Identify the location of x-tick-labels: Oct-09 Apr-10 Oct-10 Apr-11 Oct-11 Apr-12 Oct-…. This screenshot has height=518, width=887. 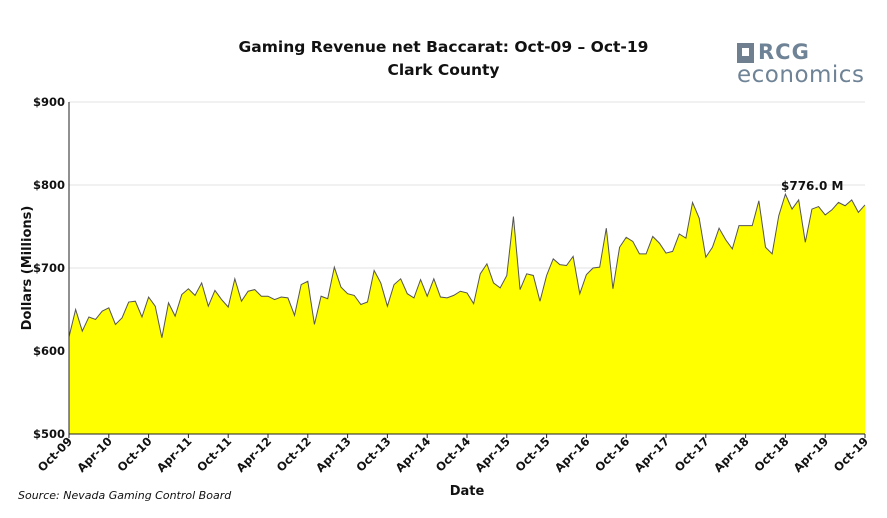
(453, 454).